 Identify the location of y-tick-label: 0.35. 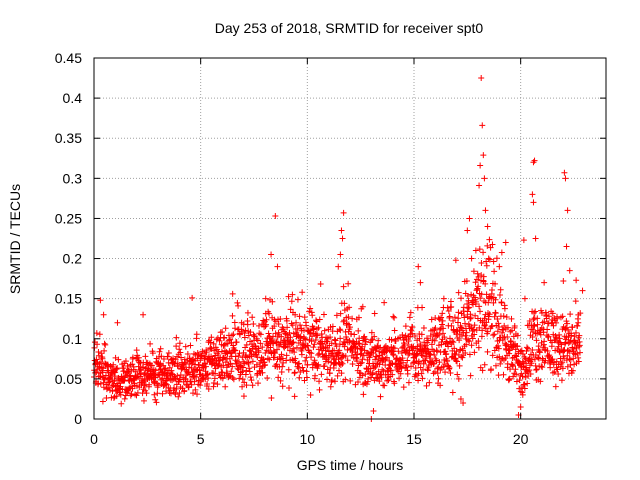
(68, 138).